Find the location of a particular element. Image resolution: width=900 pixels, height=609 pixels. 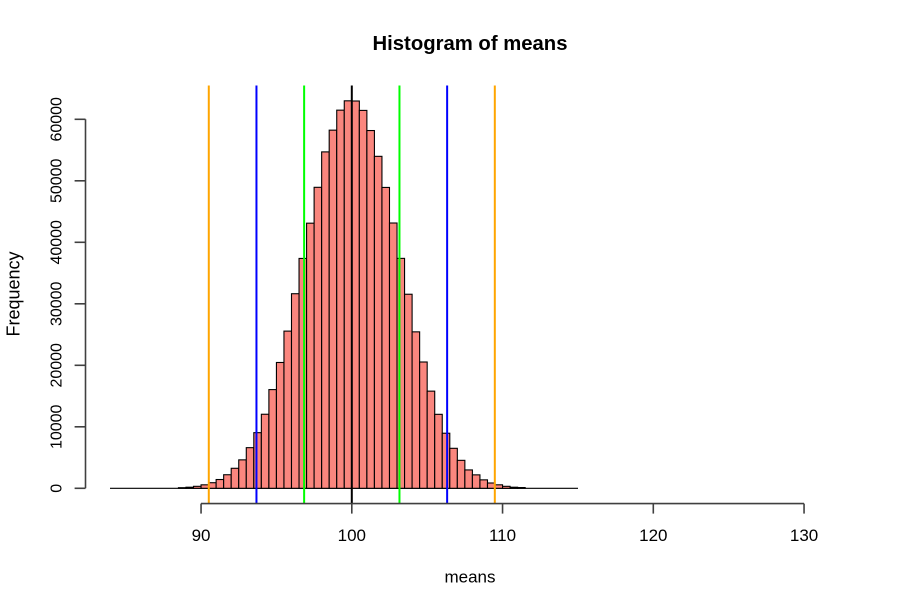

svg-text: 100 is located at coordinates (352, 535).